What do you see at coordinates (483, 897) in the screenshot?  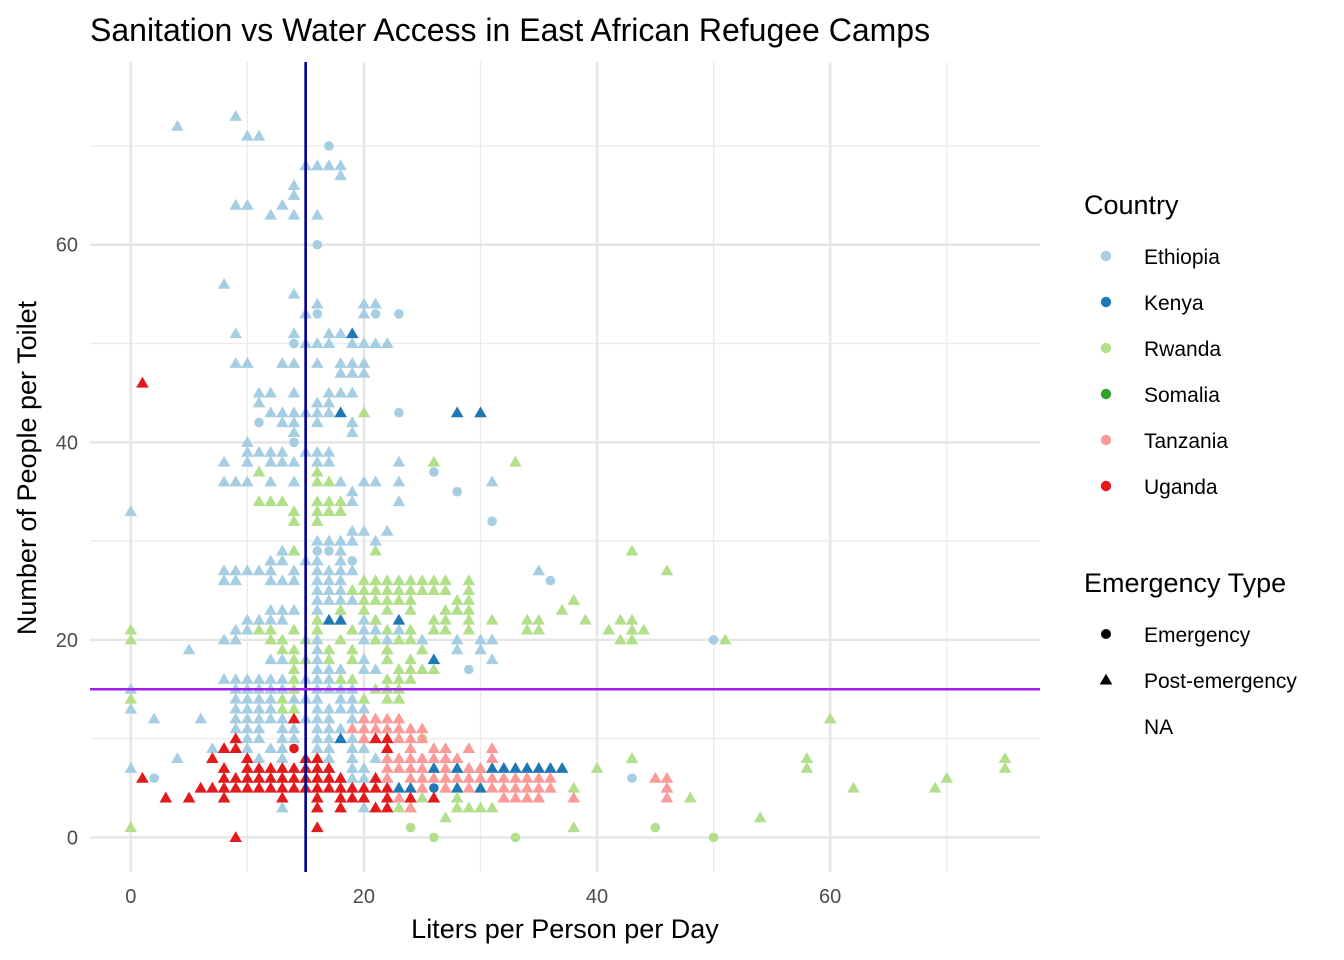 I see `x-axis-ticks: 0 20 40 60` at bounding box center [483, 897].